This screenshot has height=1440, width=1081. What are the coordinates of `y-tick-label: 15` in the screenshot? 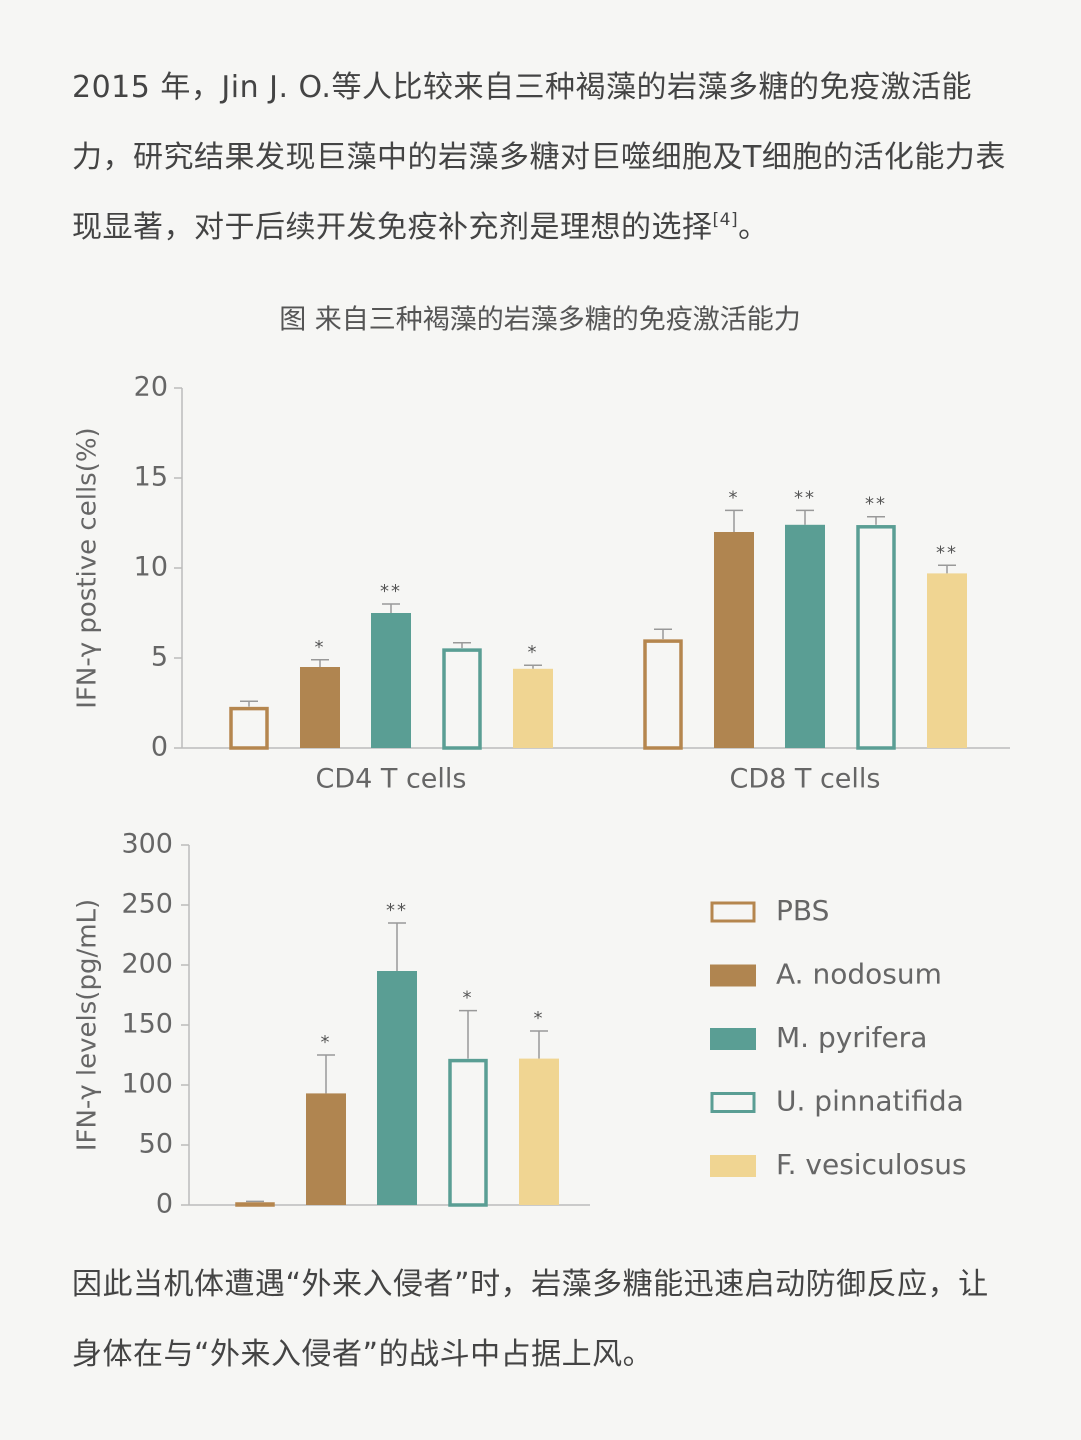 It's located at (151, 477).